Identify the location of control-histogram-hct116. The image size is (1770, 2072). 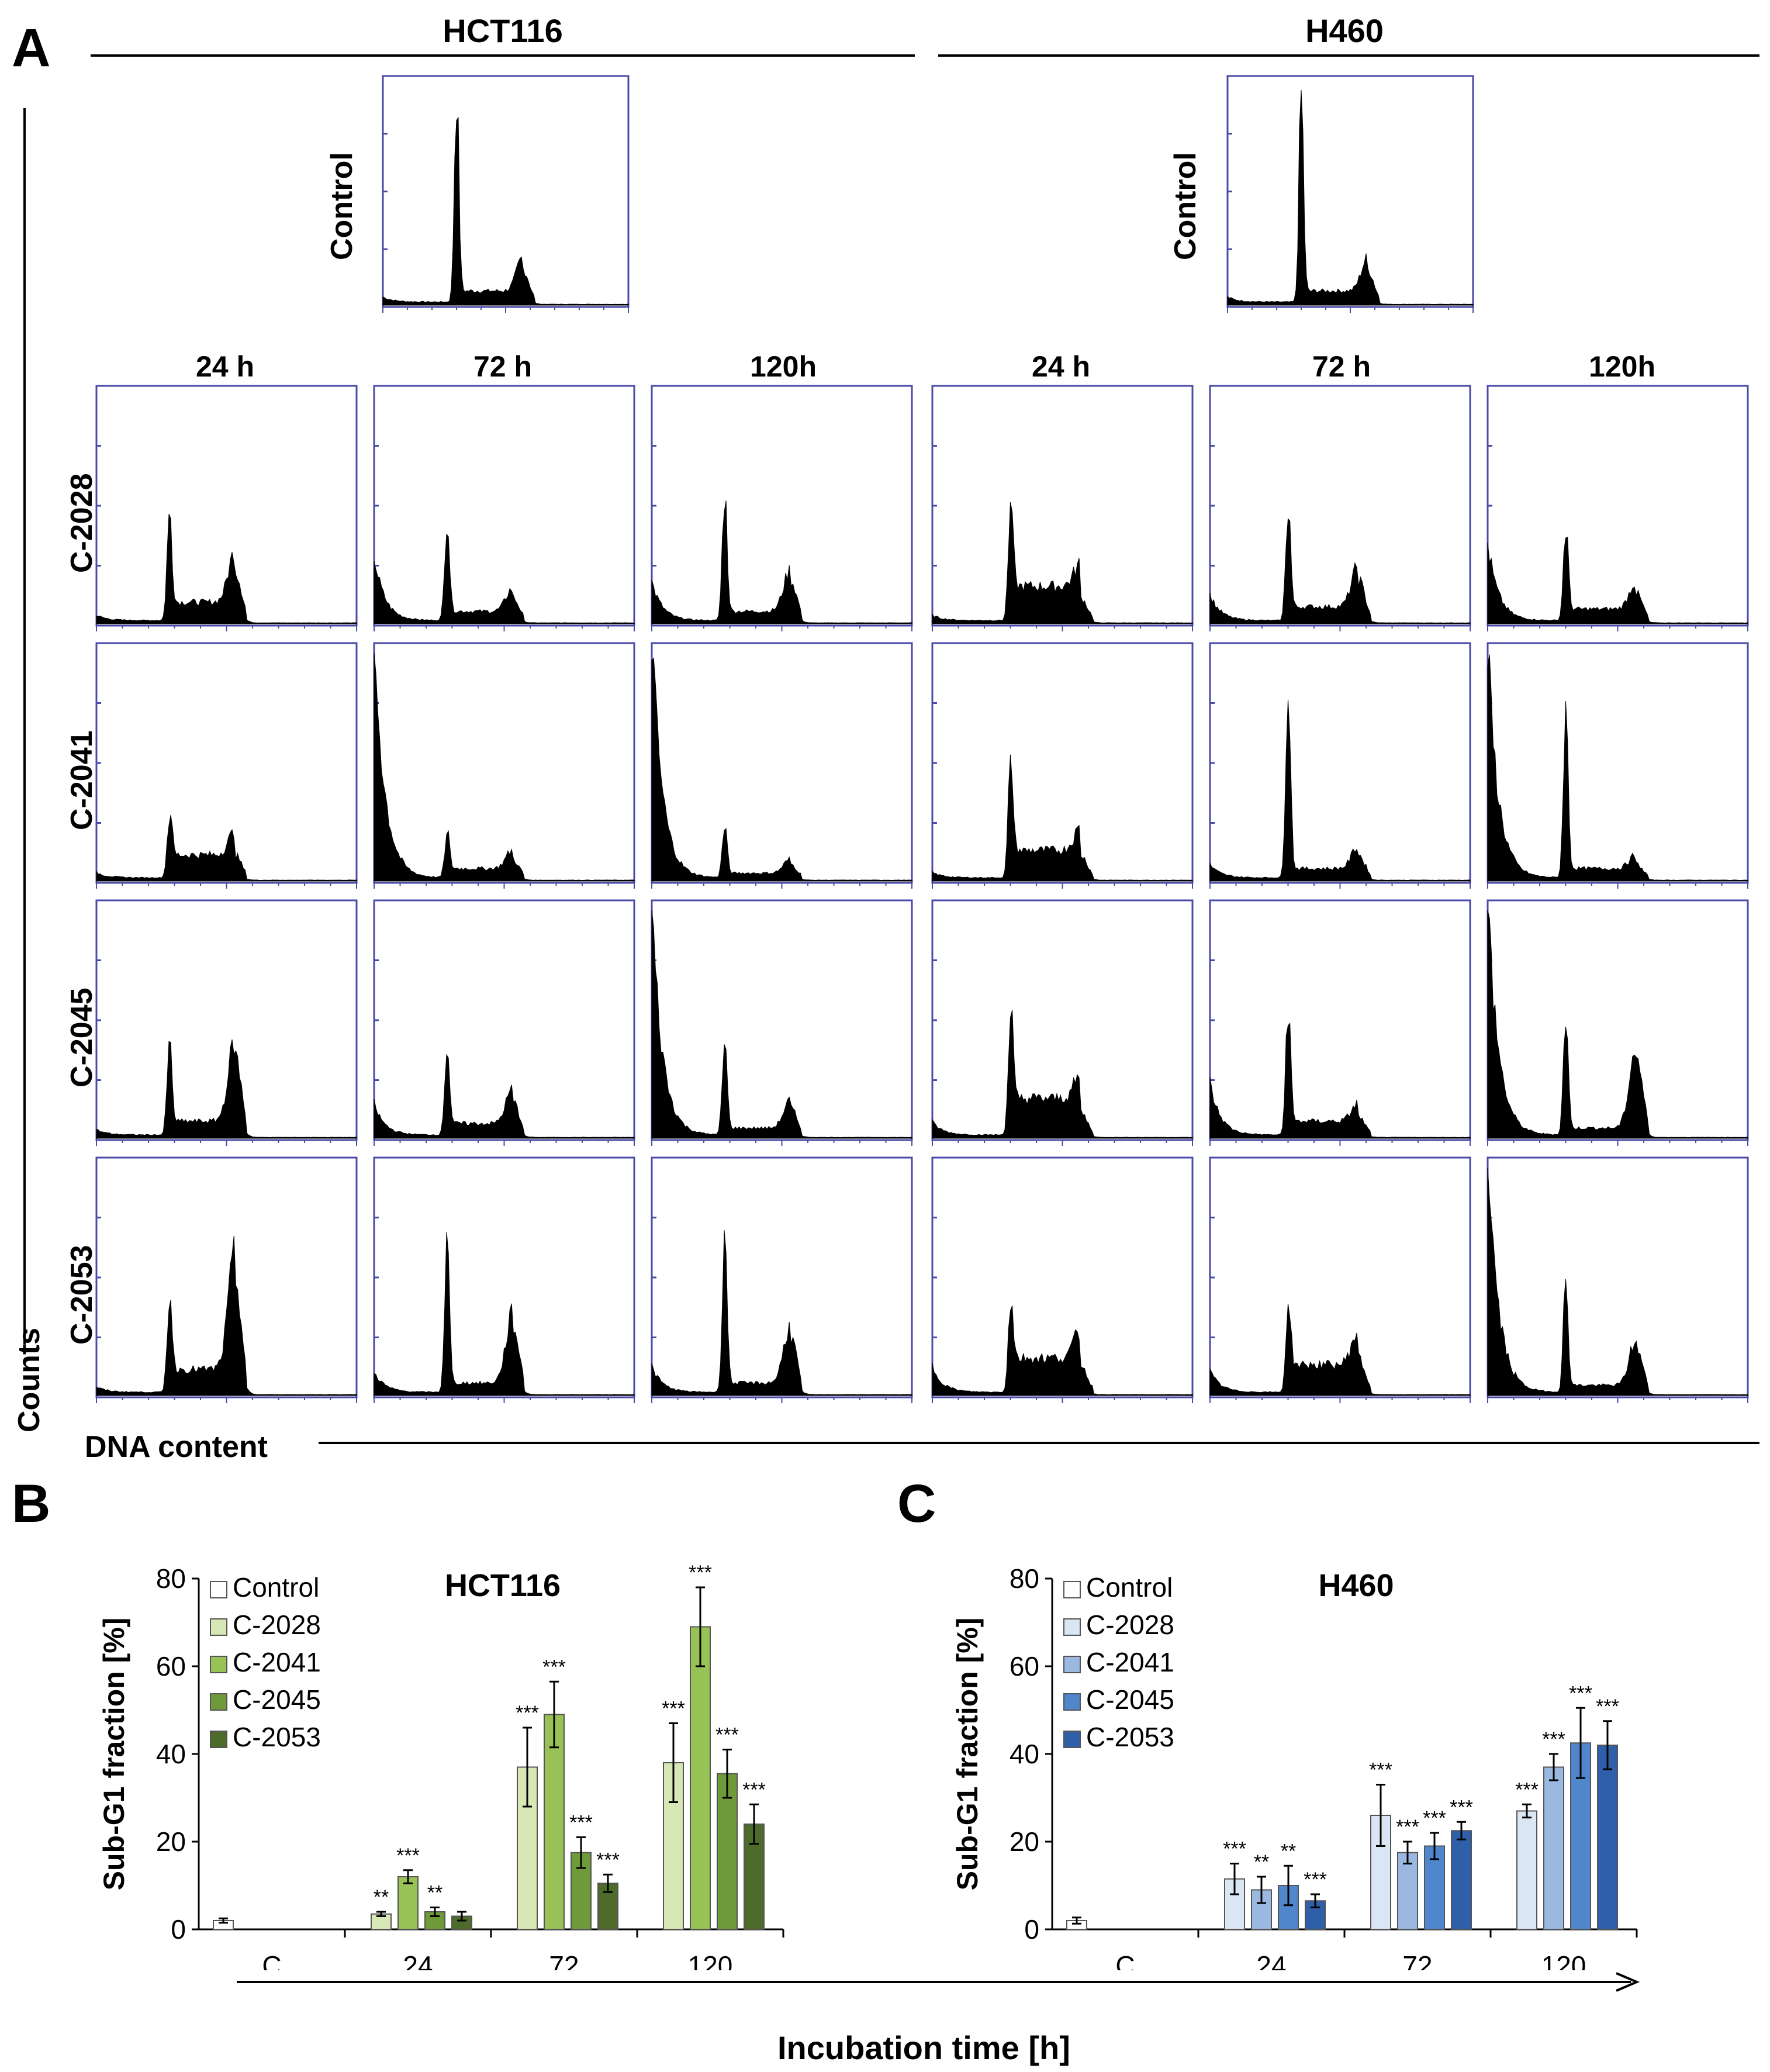
(506, 194).